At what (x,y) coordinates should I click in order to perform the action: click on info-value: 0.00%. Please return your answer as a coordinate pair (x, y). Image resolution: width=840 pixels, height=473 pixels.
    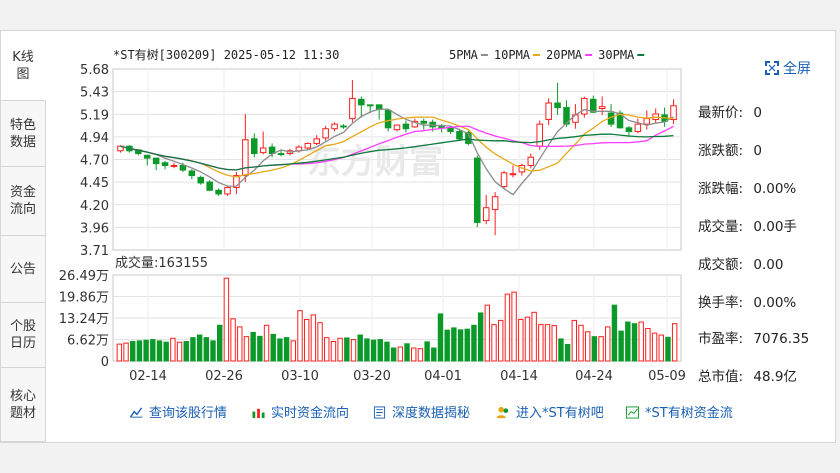
    Looking at the image, I should click on (773, 189).